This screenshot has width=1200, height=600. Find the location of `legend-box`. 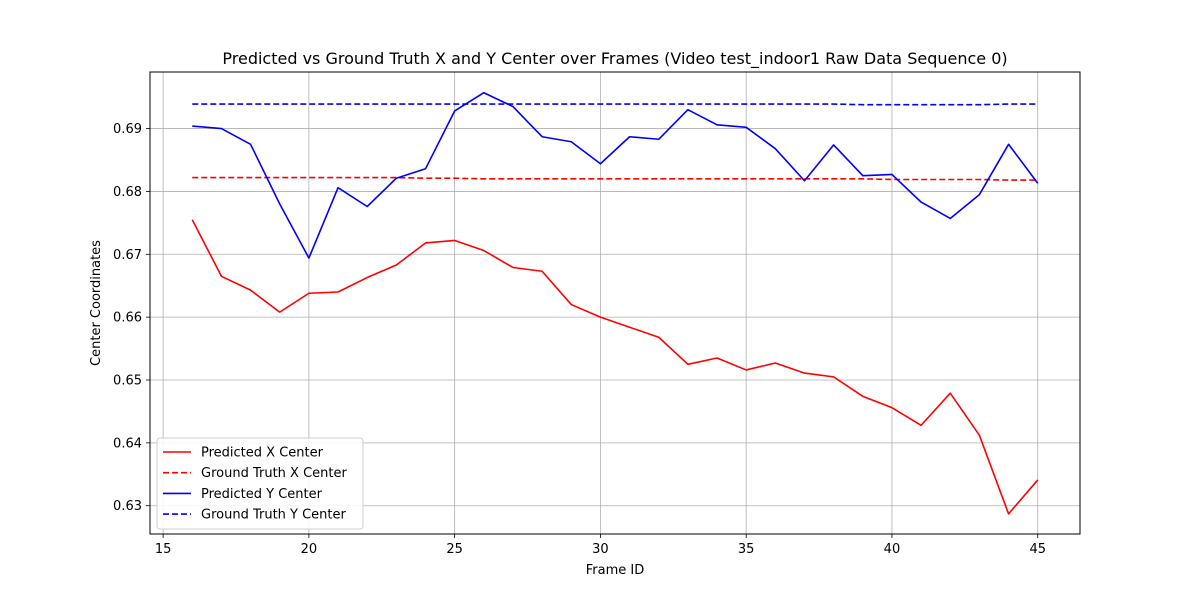

legend-box is located at coordinates (260, 483).